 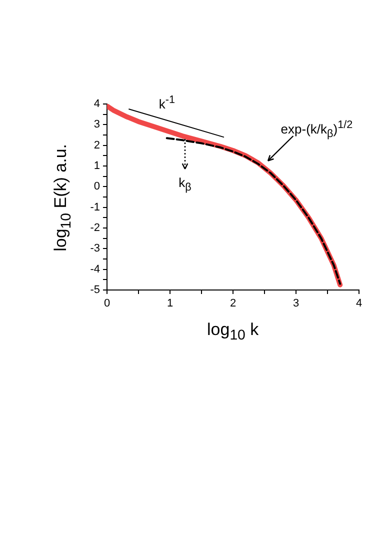 What do you see at coordinates (316, 129) in the screenshot?
I see `annotation: exp-(k/k$_{β}$)$^{1/2}$` at bounding box center [316, 129].